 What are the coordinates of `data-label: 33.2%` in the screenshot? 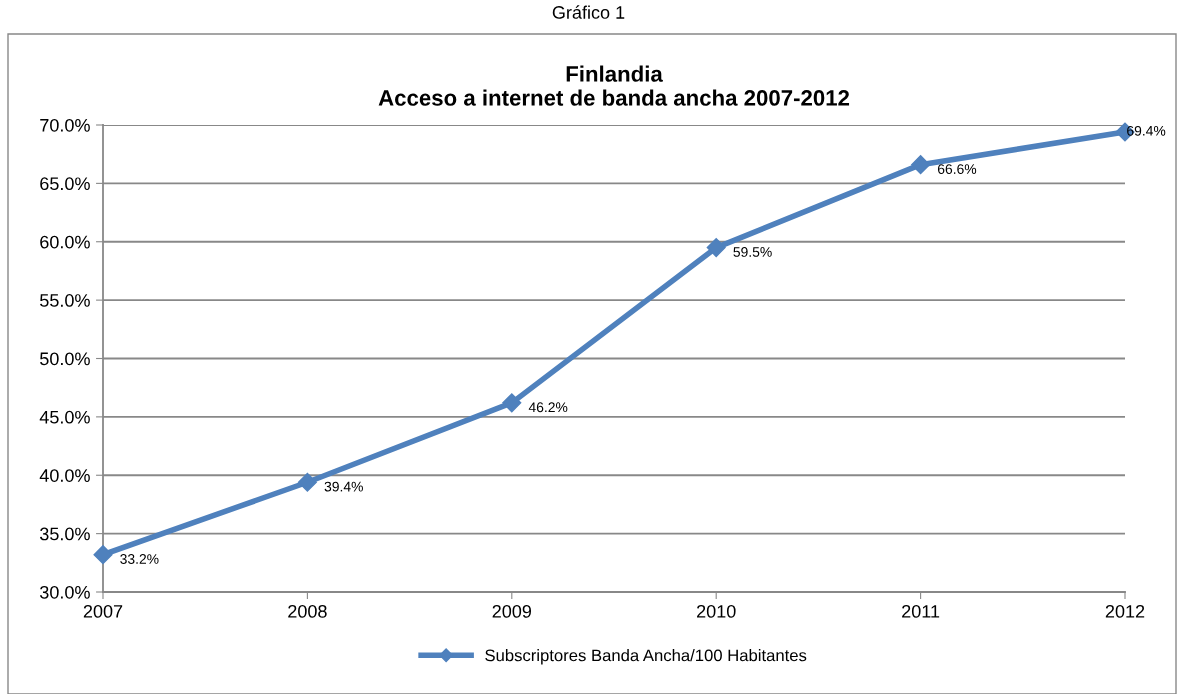 It's located at (139, 559).